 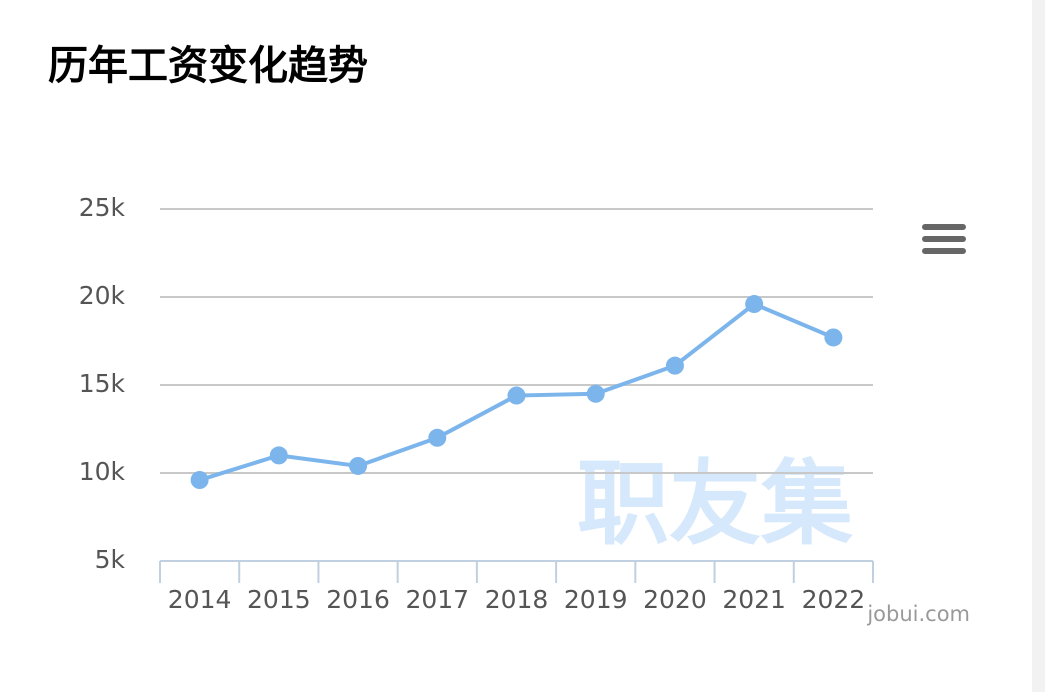 What do you see at coordinates (102, 207) in the screenshot?
I see `y-tick-label: 25k` at bounding box center [102, 207].